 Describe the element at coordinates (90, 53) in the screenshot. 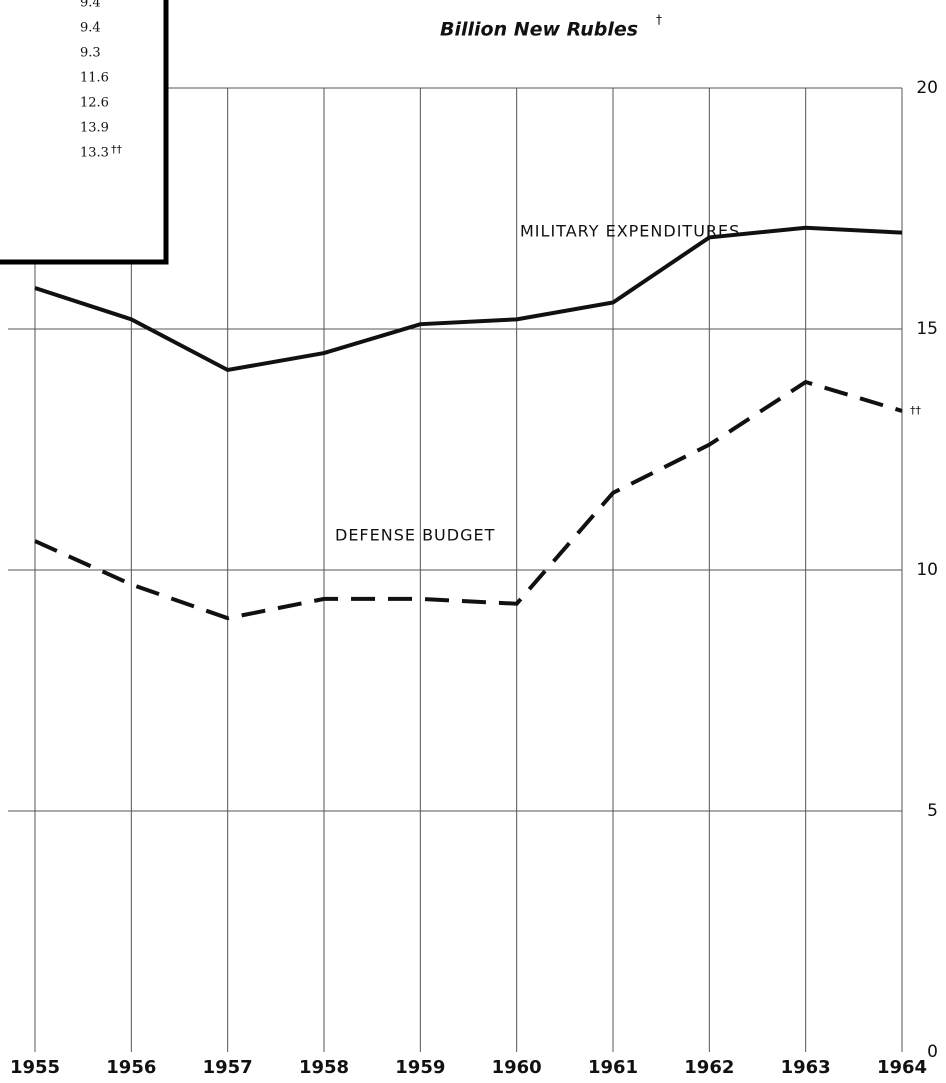

I see `inset-value: 9.3` at that location.